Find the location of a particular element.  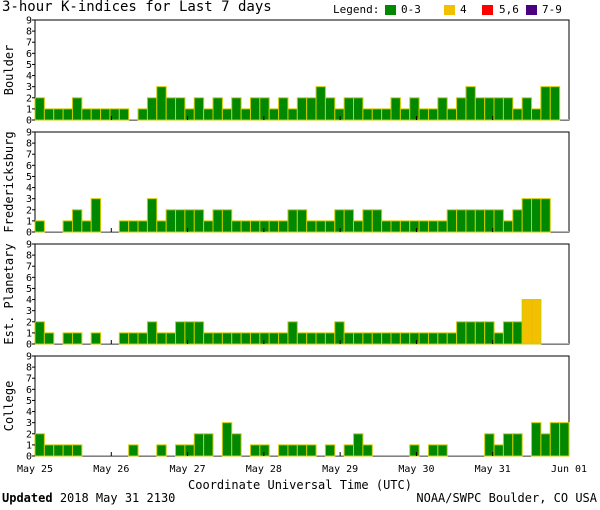

legend-label-0-3: 0-3 is located at coordinates (411, 9).